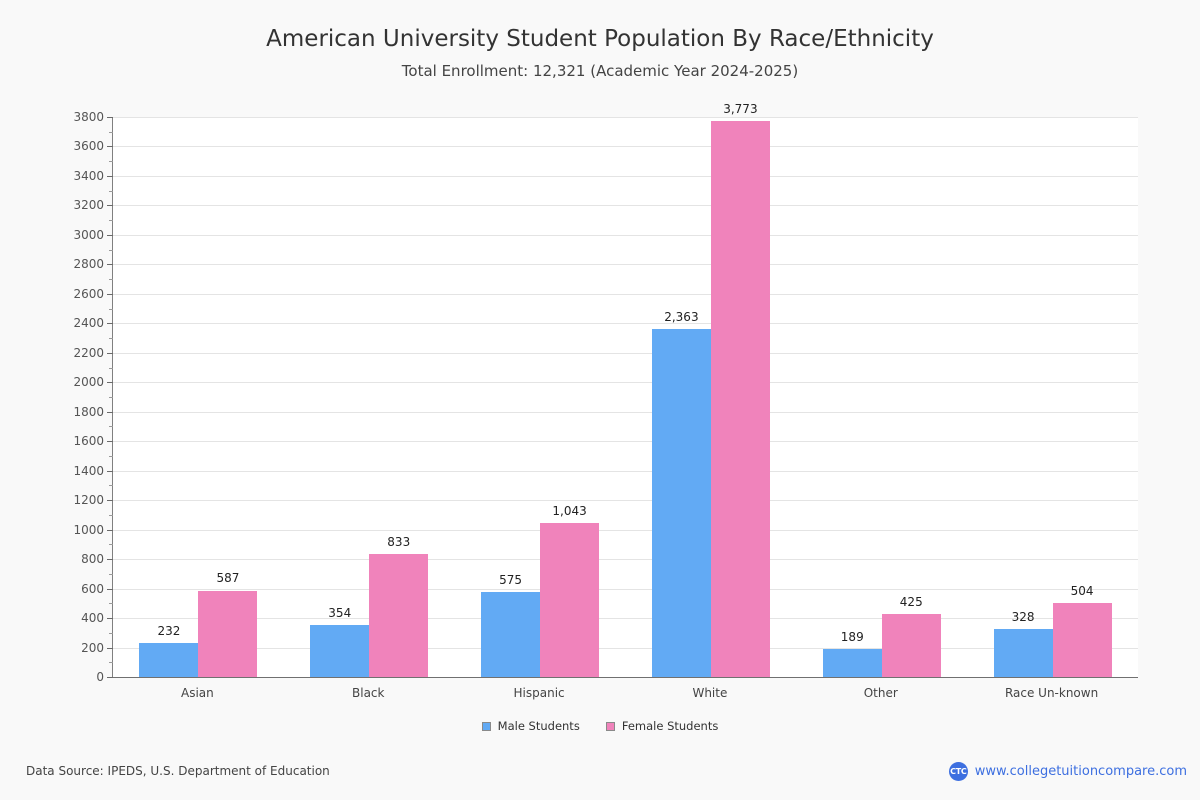 Image resolution: width=1200 pixels, height=800 pixels. I want to click on y-axis-tick-label: 3200, so click(88, 205).